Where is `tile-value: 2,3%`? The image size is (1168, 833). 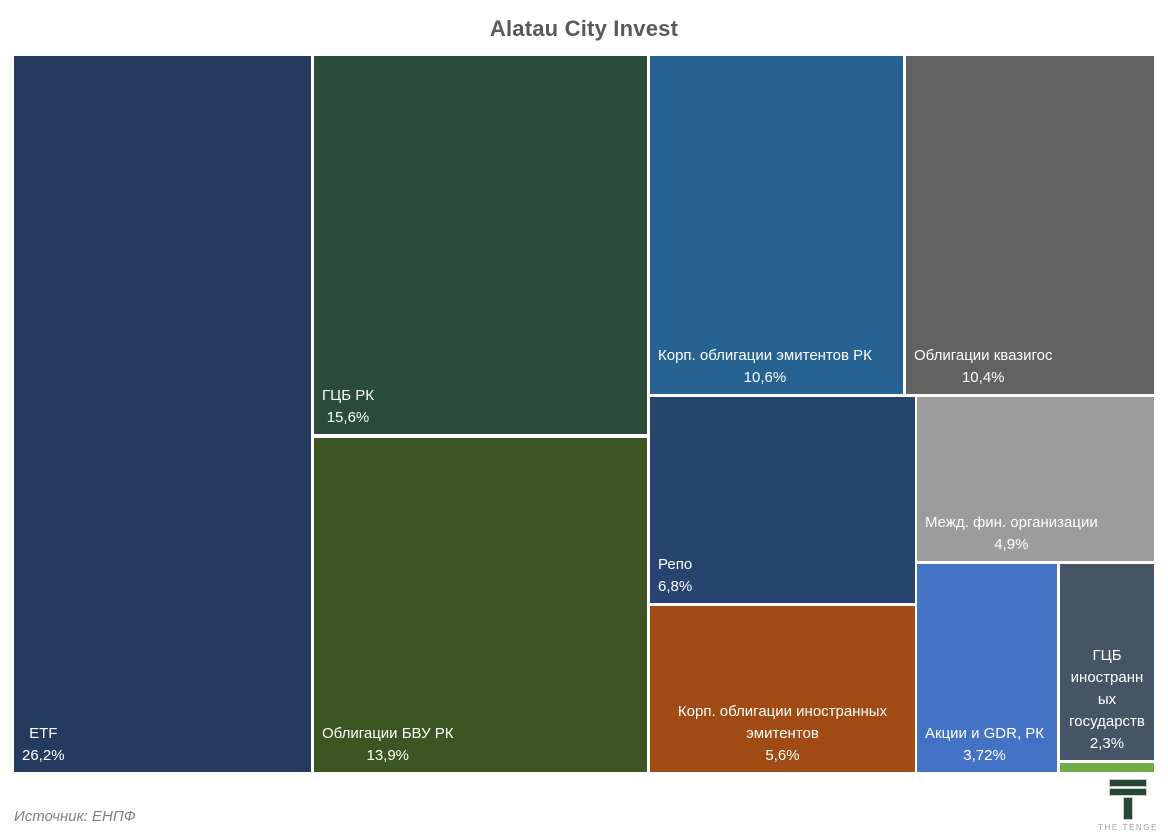
tile-value: 2,3% is located at coordinates (1107, 743).